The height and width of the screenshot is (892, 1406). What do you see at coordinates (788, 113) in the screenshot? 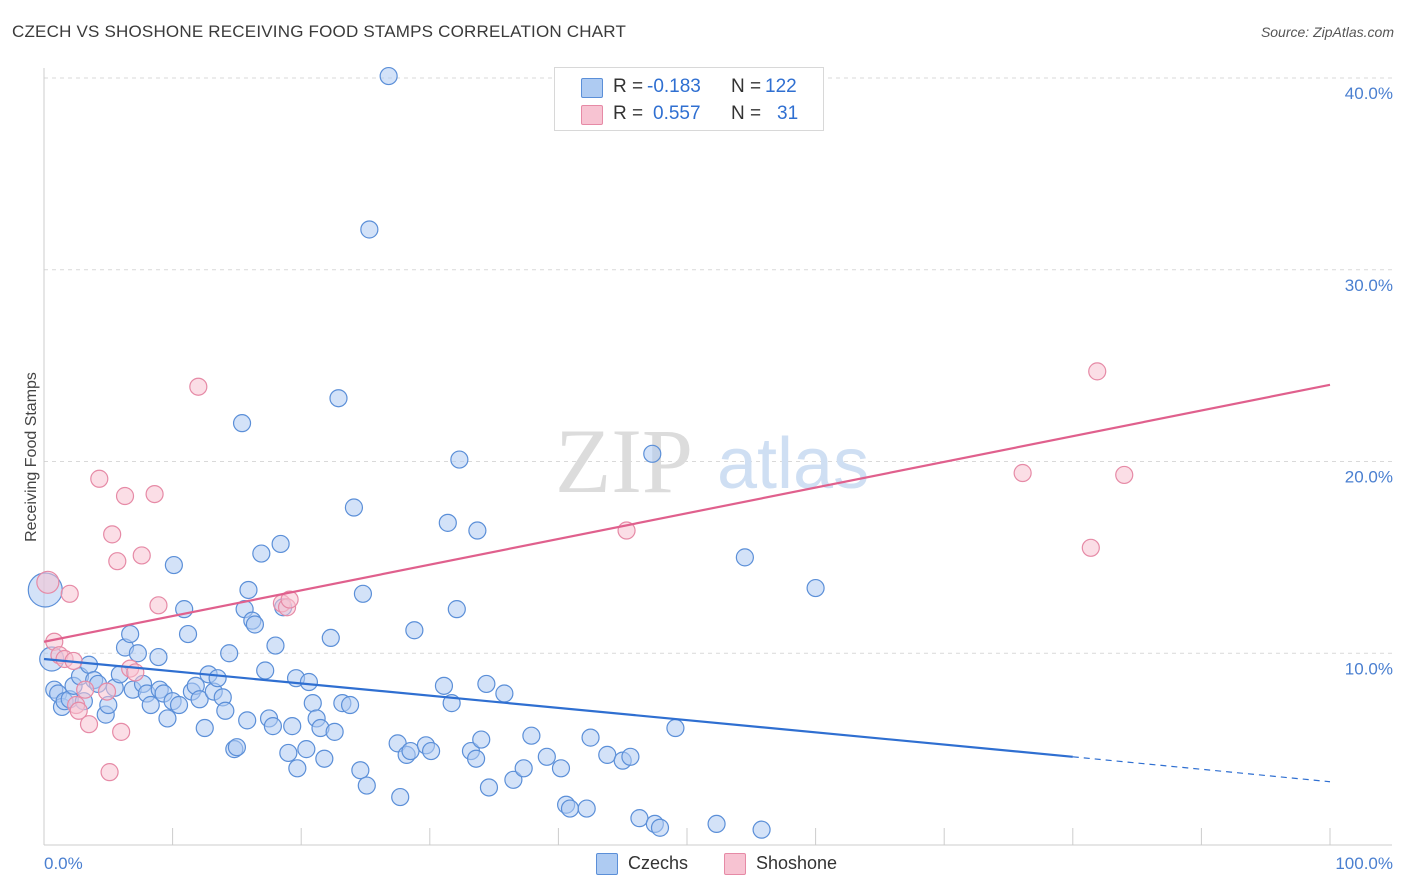
I see `shoshone-n-value: 31` at bounding box center [788, 113].